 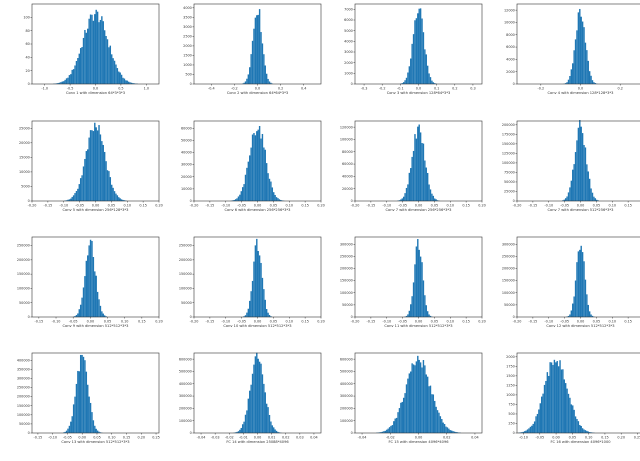 I want to click on x-tick-label: 0.00, so click(x=82, y=438).